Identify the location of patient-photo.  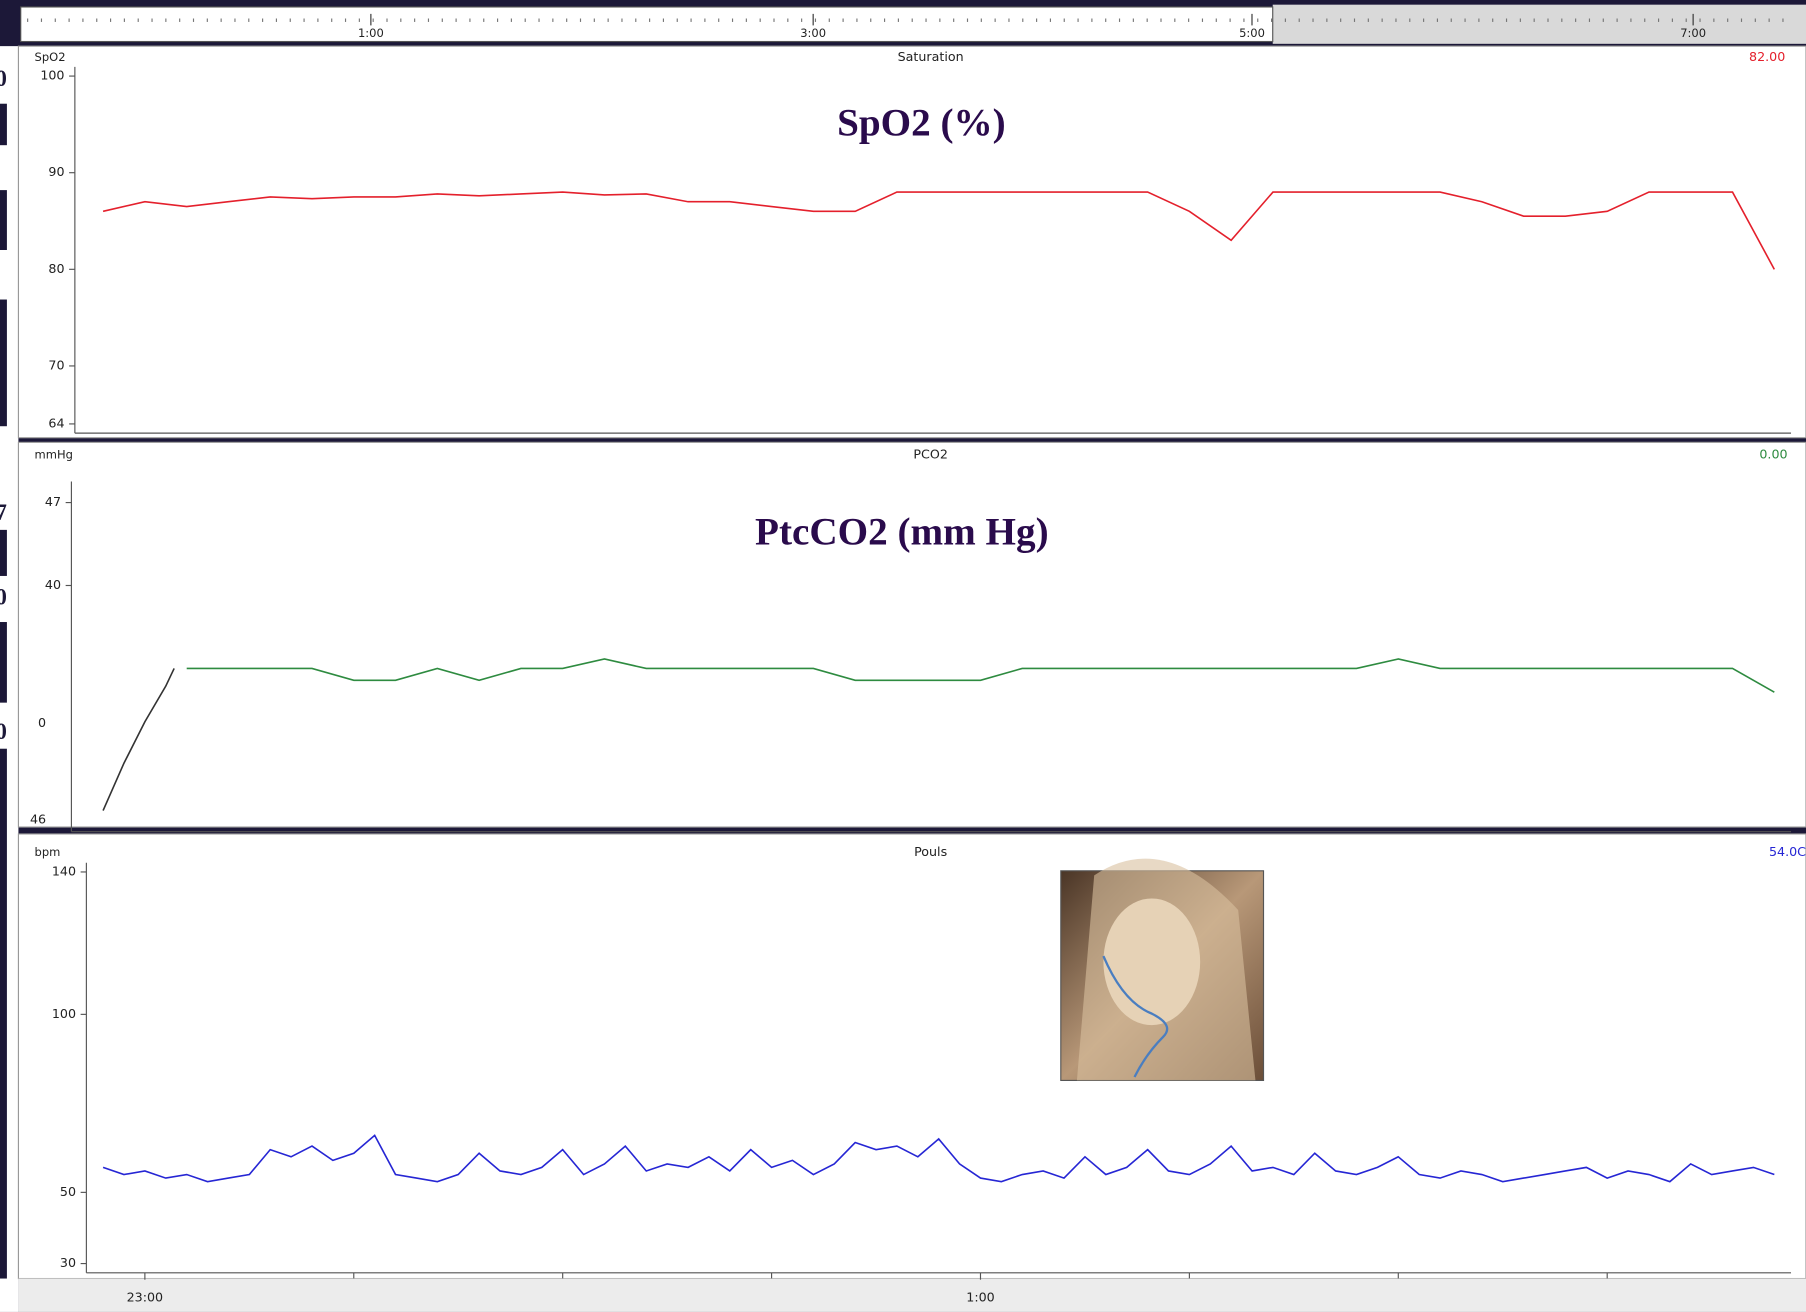
(1162, 970).